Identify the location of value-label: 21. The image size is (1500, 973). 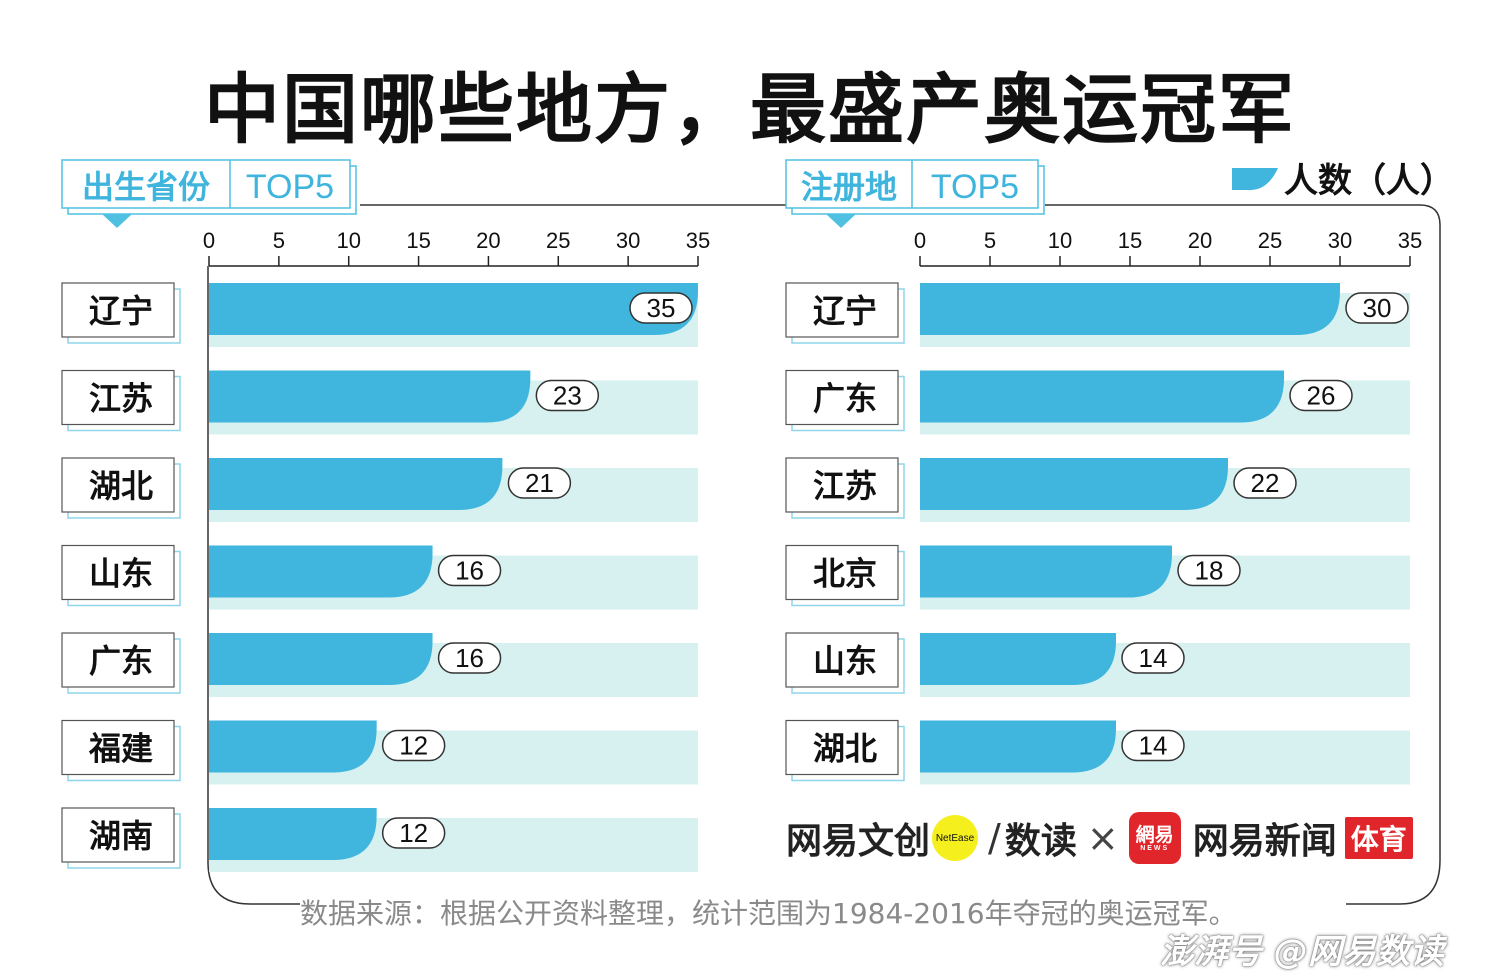
(539, 483).